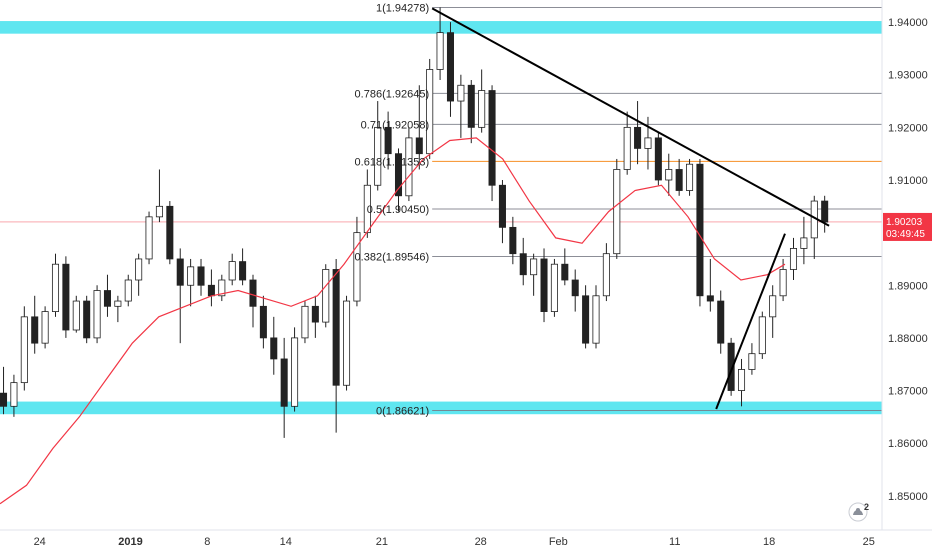 This screenshot has width=932, height=550. What do you see at coordinates (402, 411) in the screenshot?
I see `fib-label-6: 0(1.86621)` at bounding box center [402, 411].